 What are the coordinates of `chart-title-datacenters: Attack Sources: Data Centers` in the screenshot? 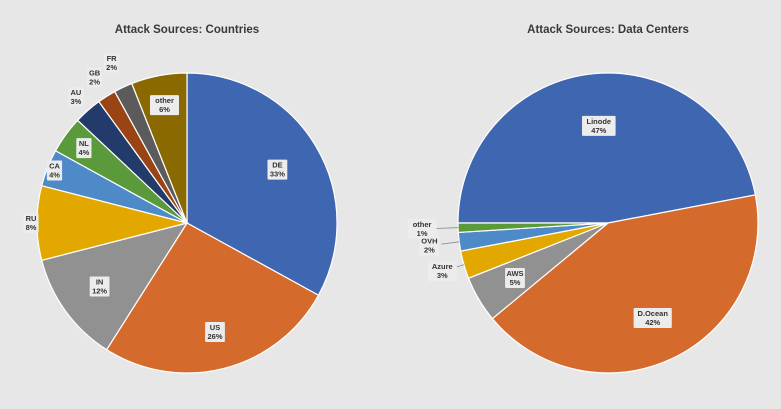 It's located at (608, 30).